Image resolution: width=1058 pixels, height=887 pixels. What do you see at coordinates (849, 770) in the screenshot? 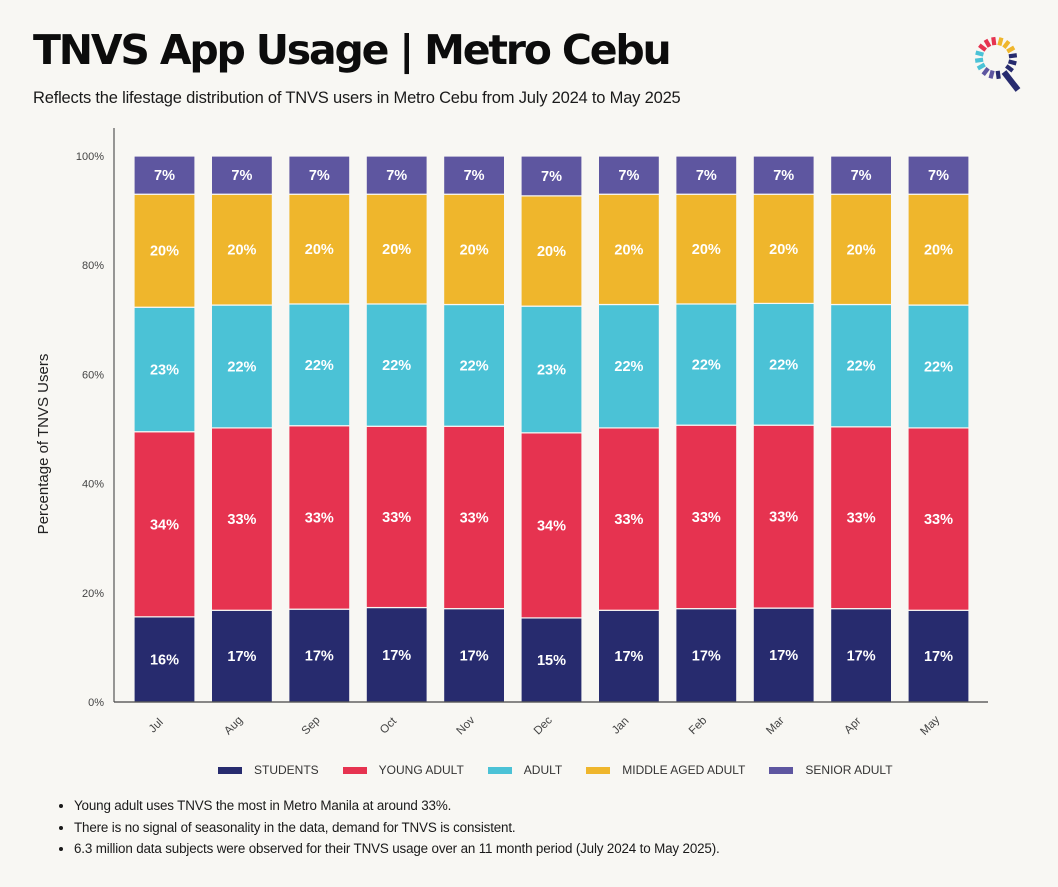
I see `legend-label: SENIOR ADULT` at bounding box center [849, 770].